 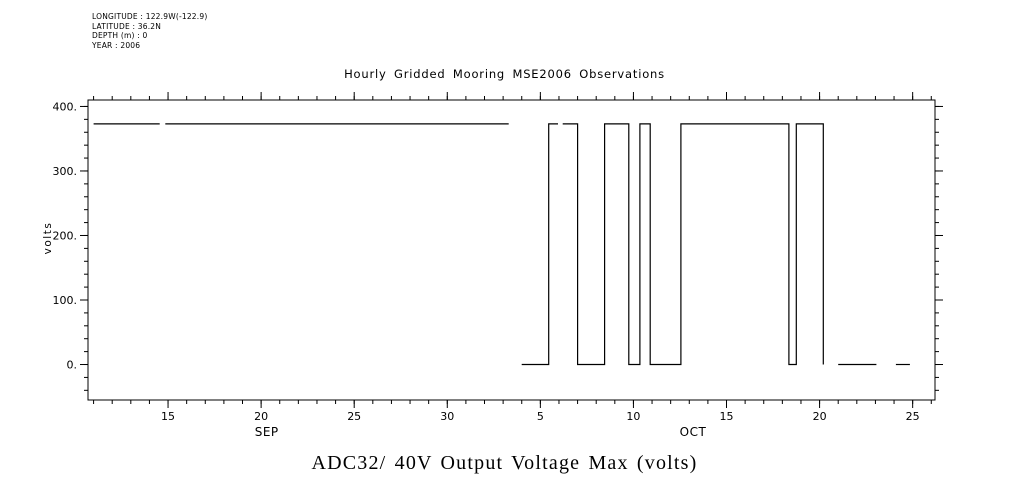 I want to click on x-tick-label: 30, so click(x=447, y=416).